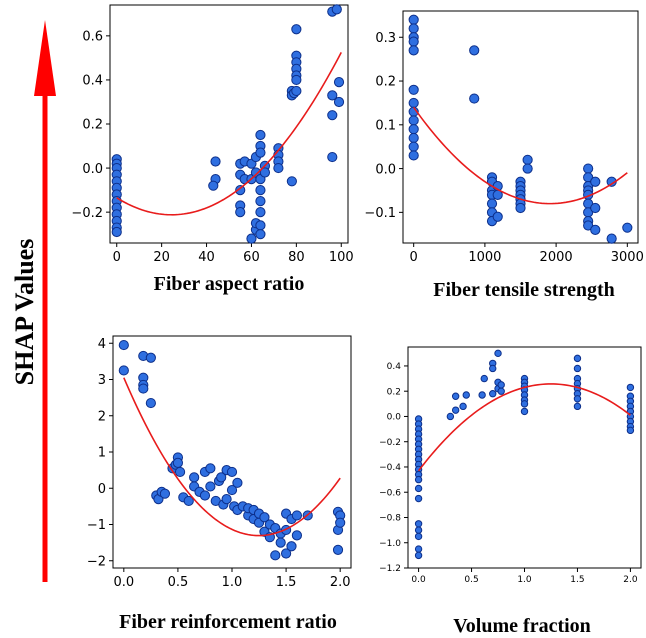 This screenshot has width=646, height=638. I want to click on x-tick-label: 1.5, so click(286, 582).